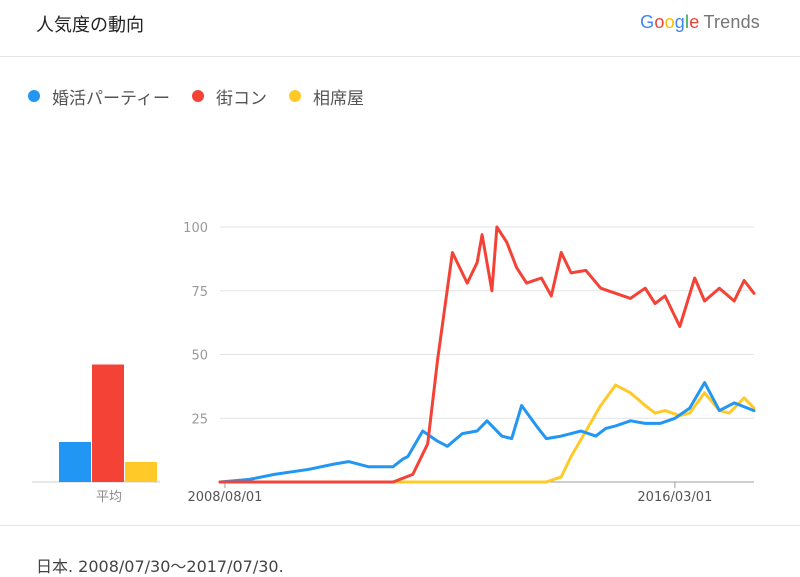  What do you see at coordinates (241, 98) in the screenshot?
I see `legend-label: 街コン` at bounding box center [241, 98].